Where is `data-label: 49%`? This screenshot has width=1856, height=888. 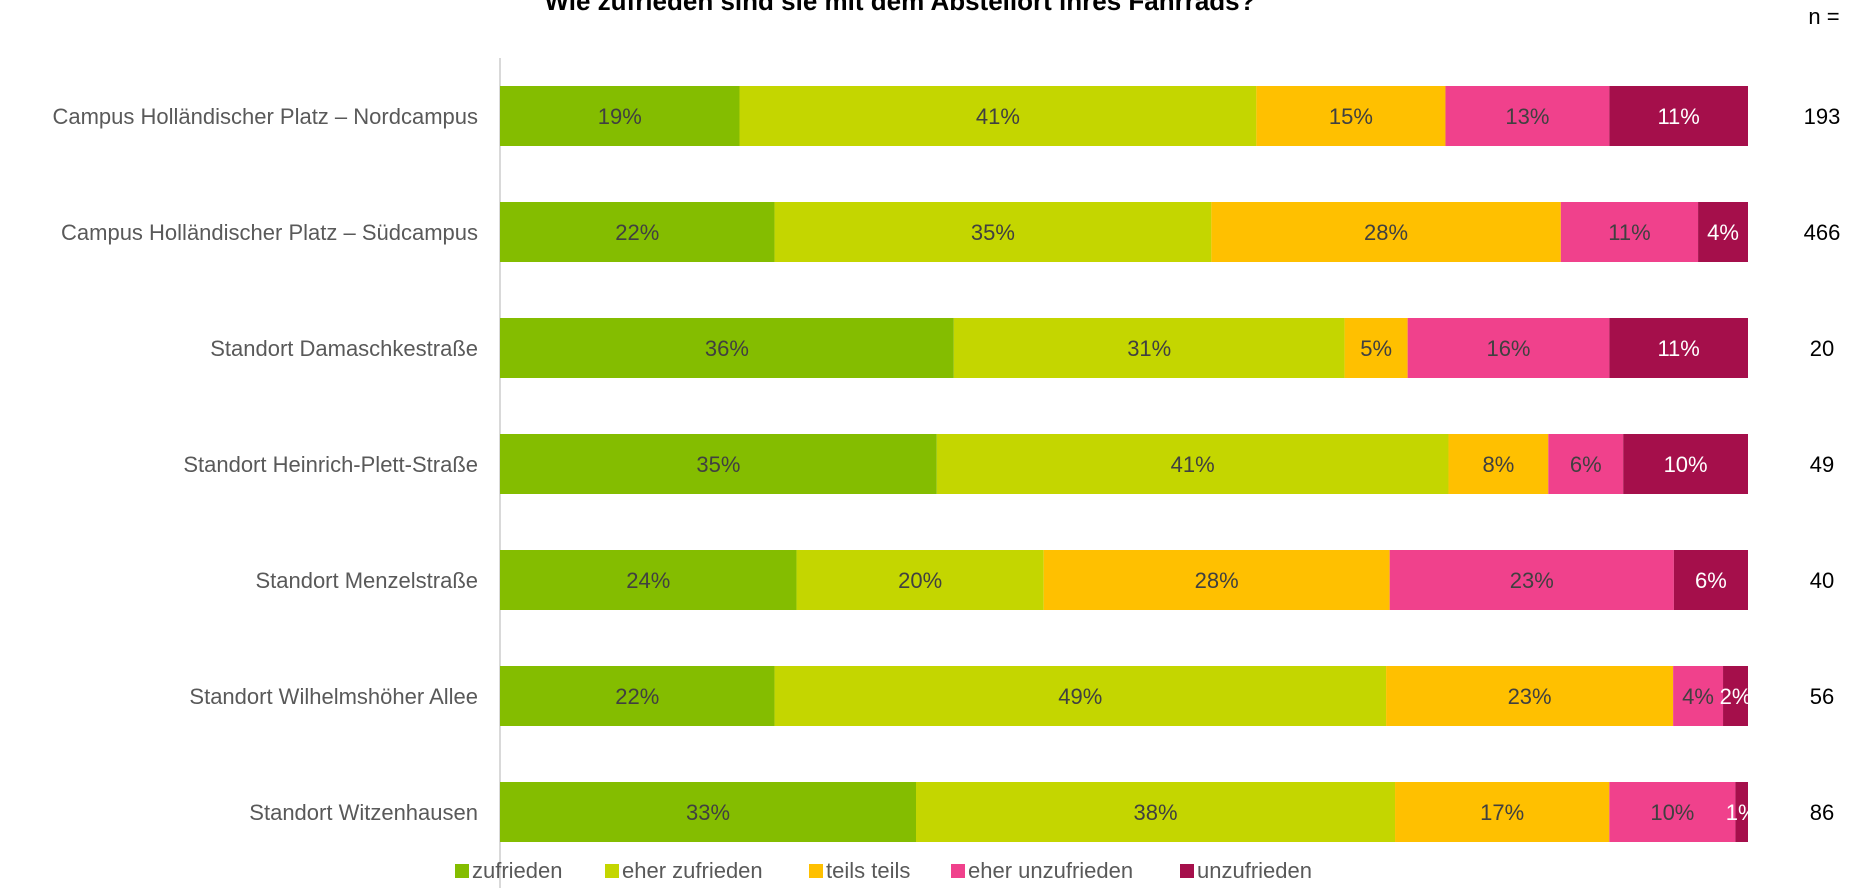 data-label: 49% is located at coordinates (1080, 696).